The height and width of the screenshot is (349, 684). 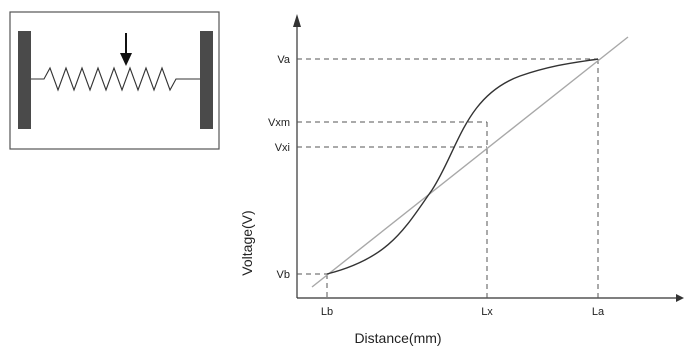 I want to click on x-axis-arrow-icon, so click(x=680, y=298).